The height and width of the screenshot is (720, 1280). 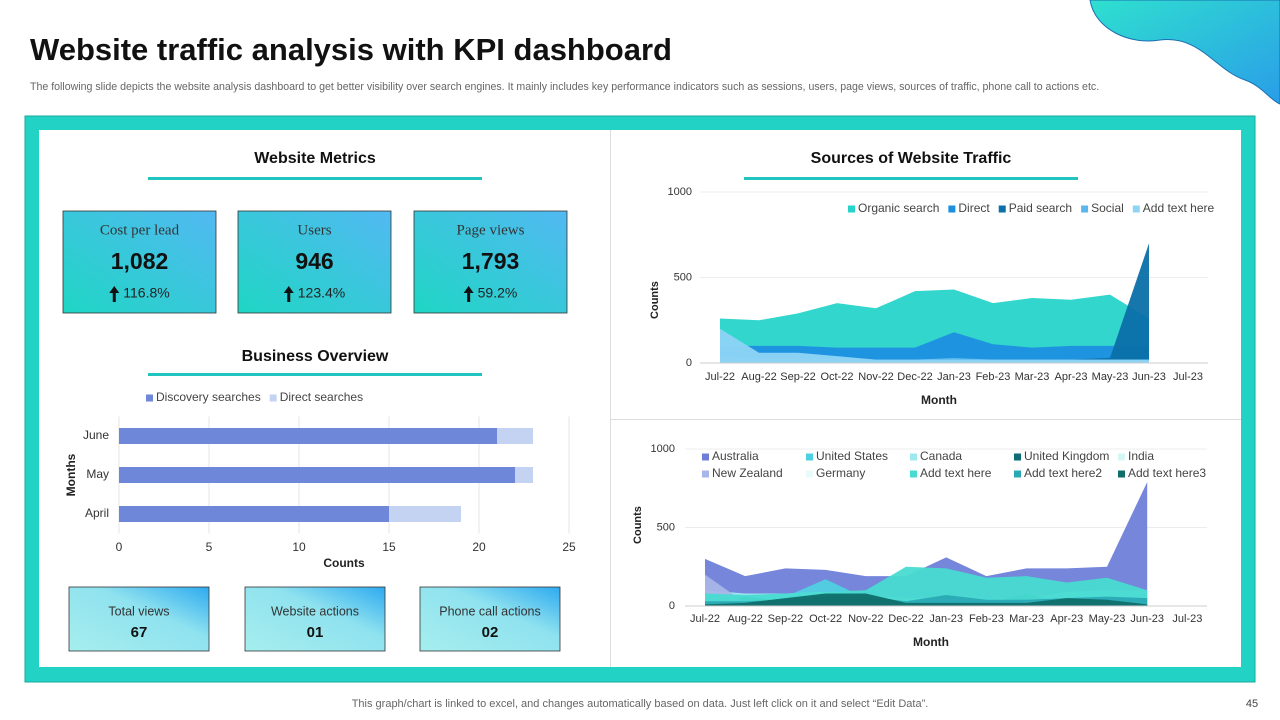 What do you see at coordinates (1149, 377) in the screenshot?
I see `x-tick-label: Jun-23` at bounding box center [1149, 377].